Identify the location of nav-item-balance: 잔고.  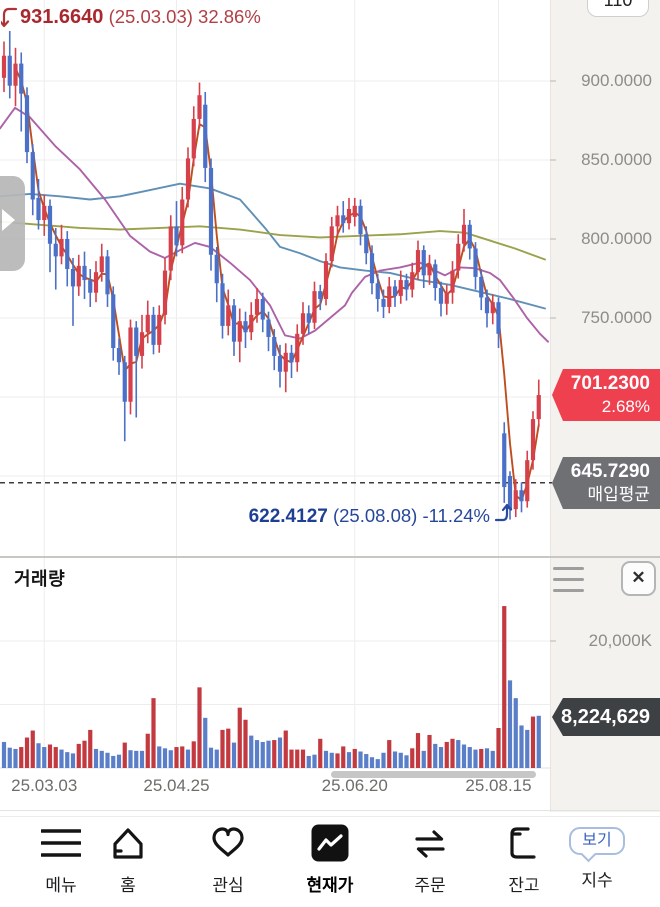
(524, 859).